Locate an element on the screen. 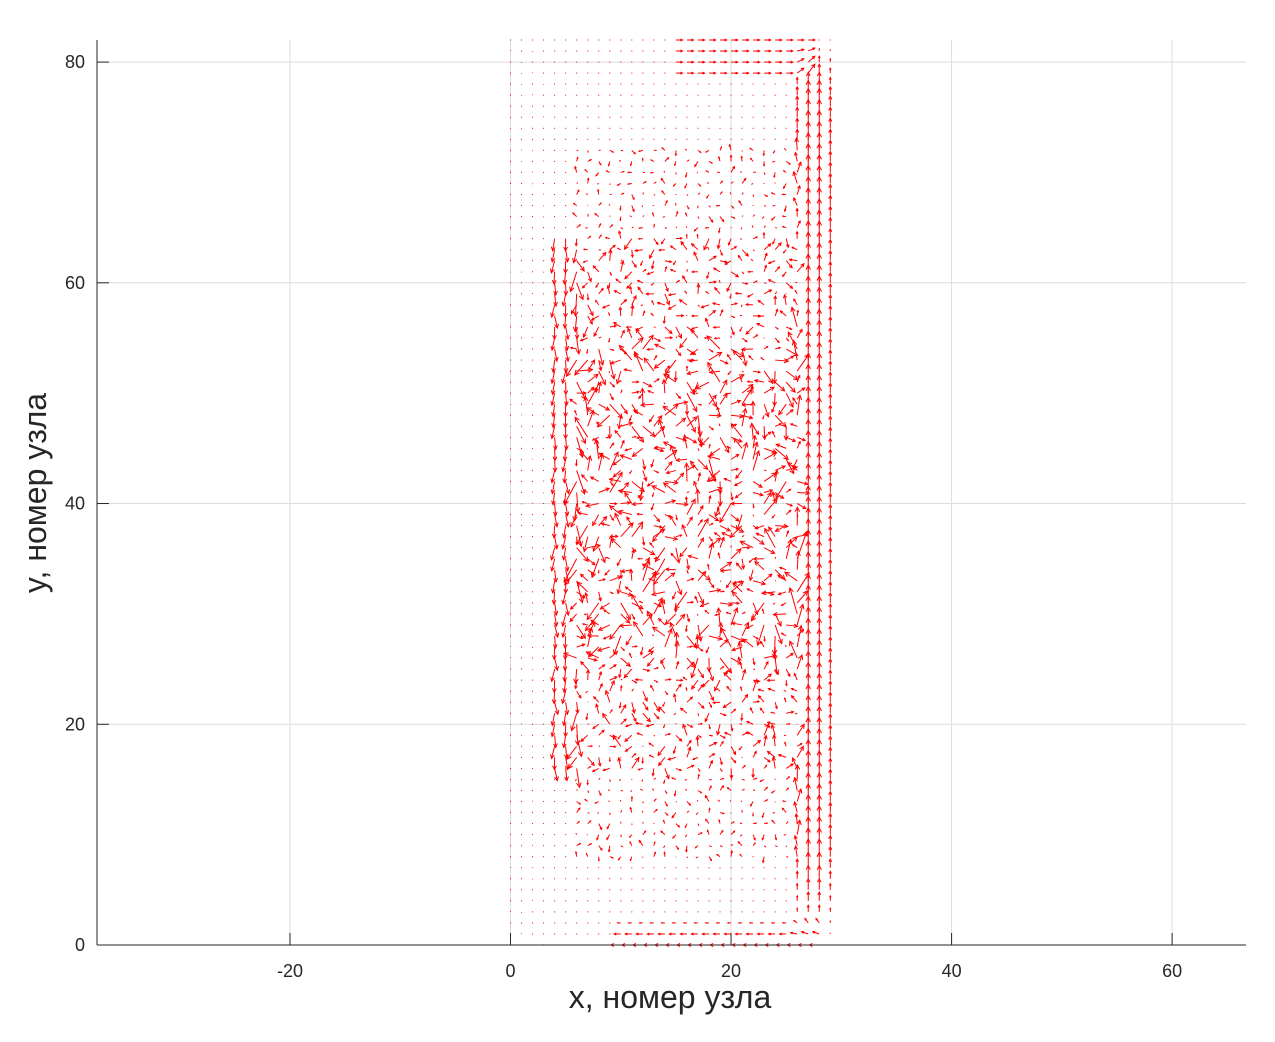 This screenshot has width=1275, height=1042. y-tick-label: 80 is located at coordinates (75, 62).